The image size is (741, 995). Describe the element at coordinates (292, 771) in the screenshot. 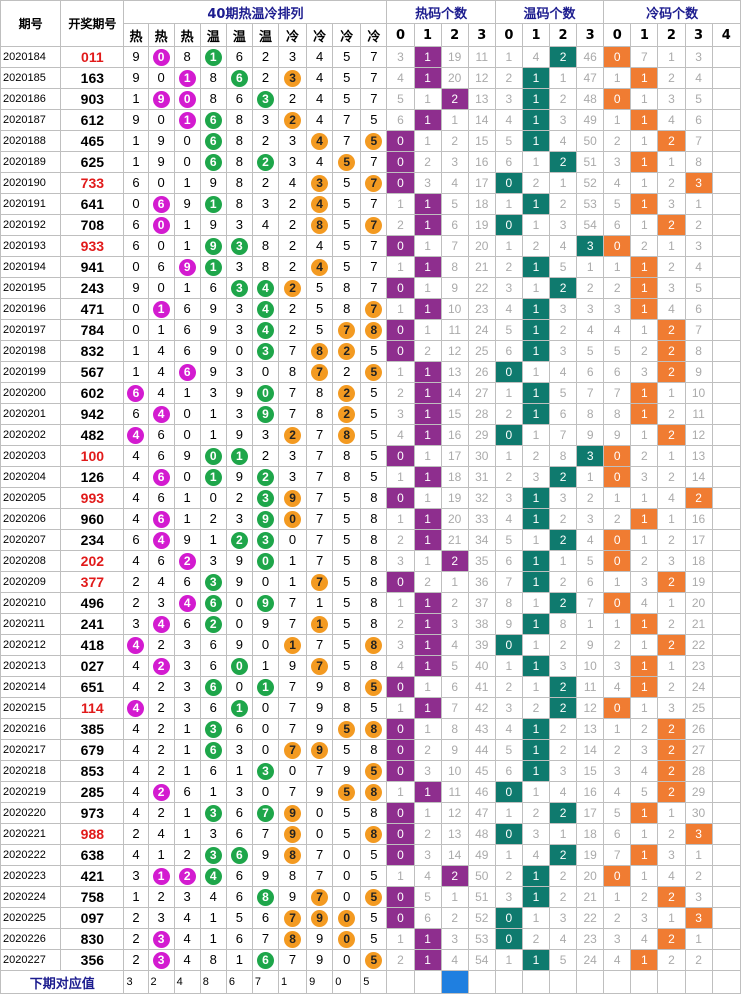

I see `arrangement-cell: 0` at that location.